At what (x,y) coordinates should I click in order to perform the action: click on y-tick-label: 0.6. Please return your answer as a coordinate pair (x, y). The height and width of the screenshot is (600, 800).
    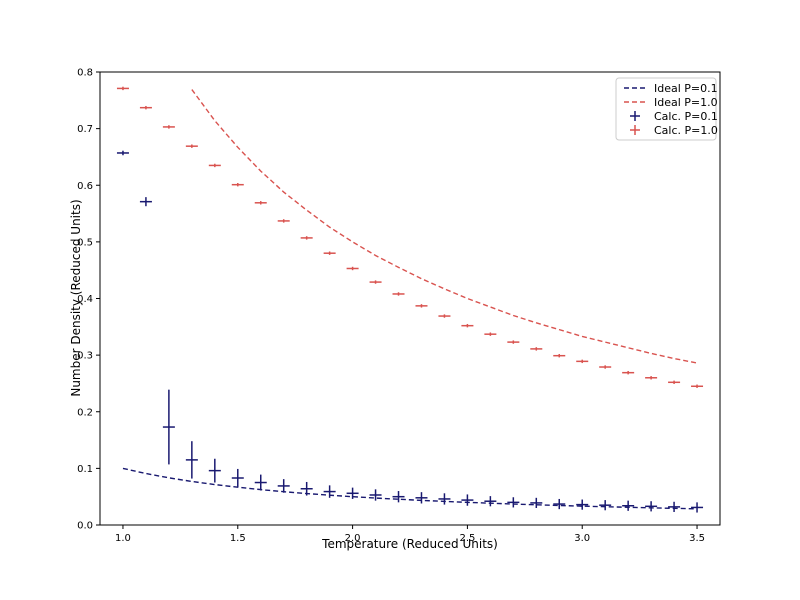
    Looking at the image, I should click on (85, 186).